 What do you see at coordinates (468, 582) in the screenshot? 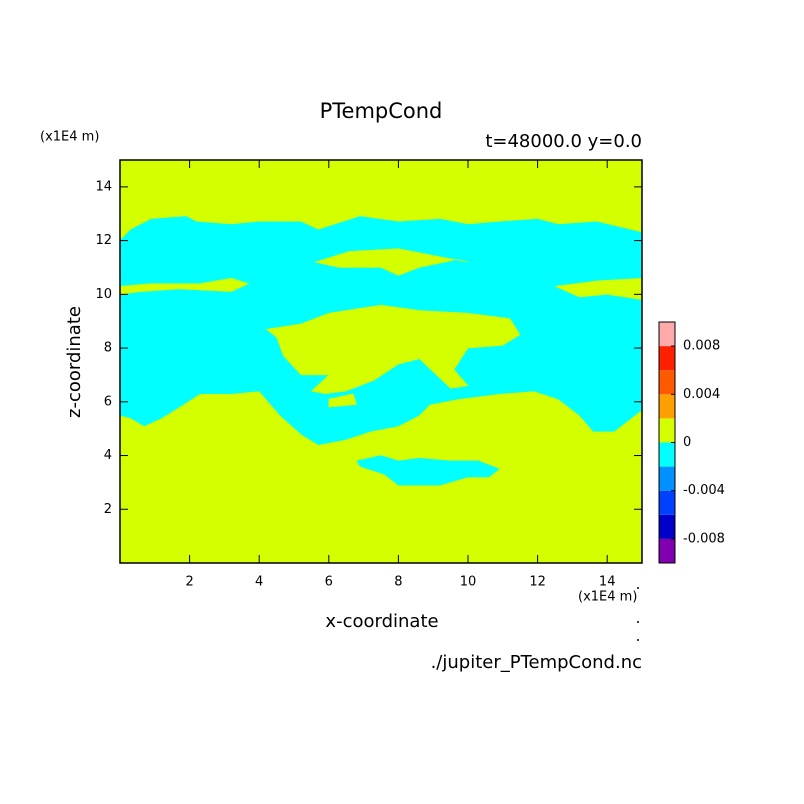
I see `x-tick-label: 10` at bounding box center [468, 582].